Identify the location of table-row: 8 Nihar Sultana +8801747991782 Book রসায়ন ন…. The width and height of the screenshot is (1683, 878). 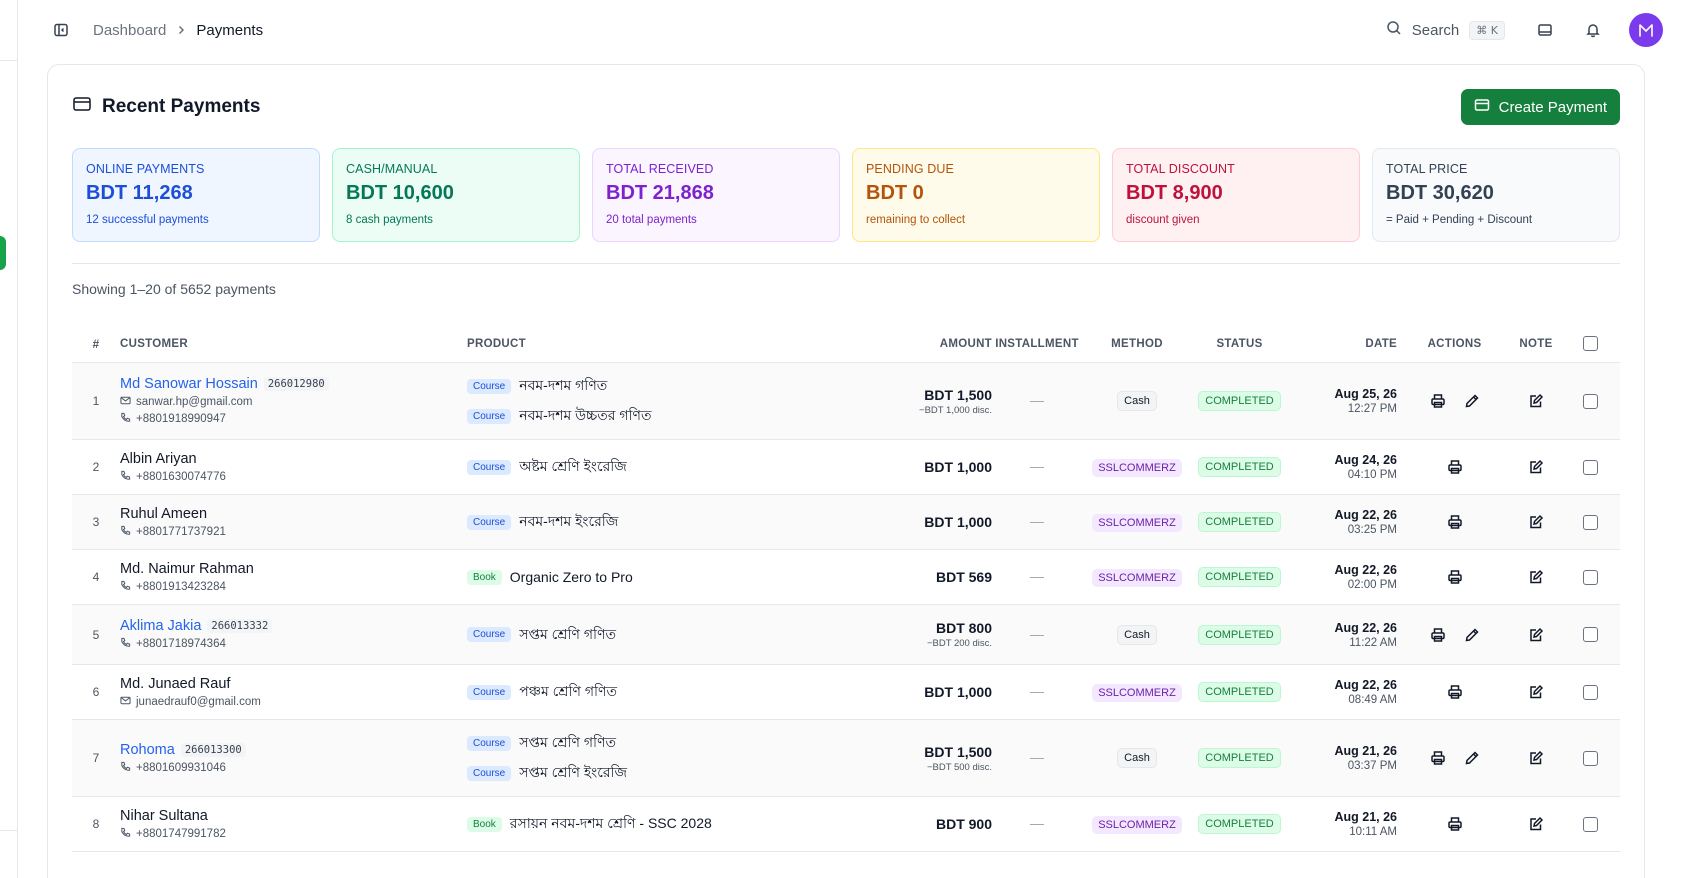
(846, 824).